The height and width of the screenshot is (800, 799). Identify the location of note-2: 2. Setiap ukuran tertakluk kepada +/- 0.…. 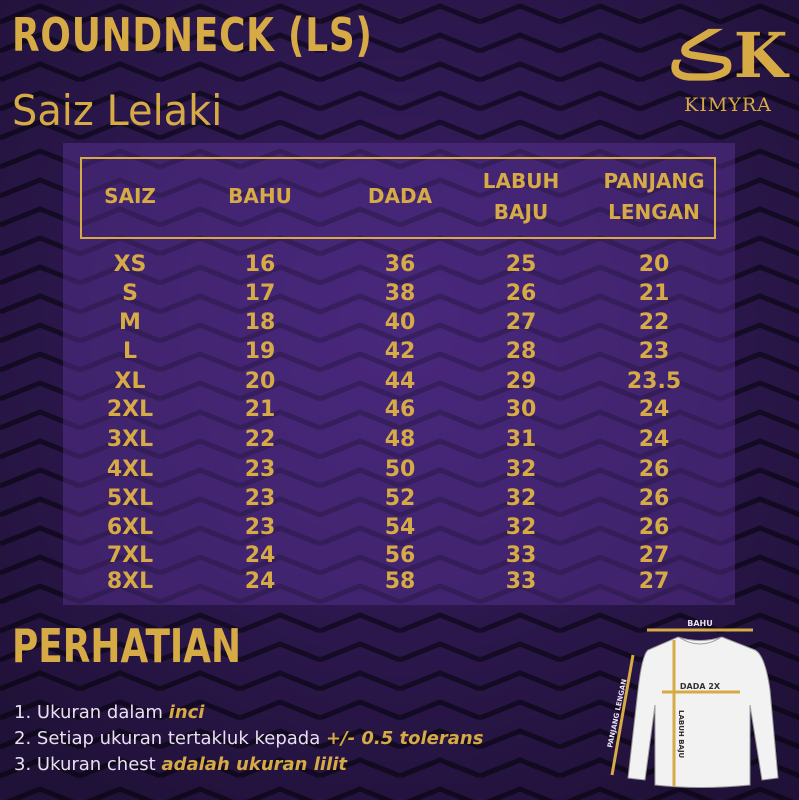
(249, 738).